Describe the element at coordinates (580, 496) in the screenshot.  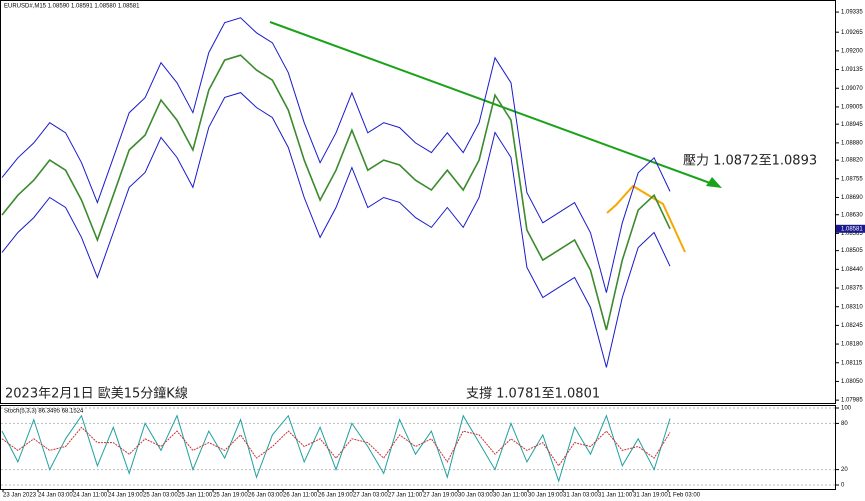
I see `x-tick-label: 31 Jan 03:00` at that location.